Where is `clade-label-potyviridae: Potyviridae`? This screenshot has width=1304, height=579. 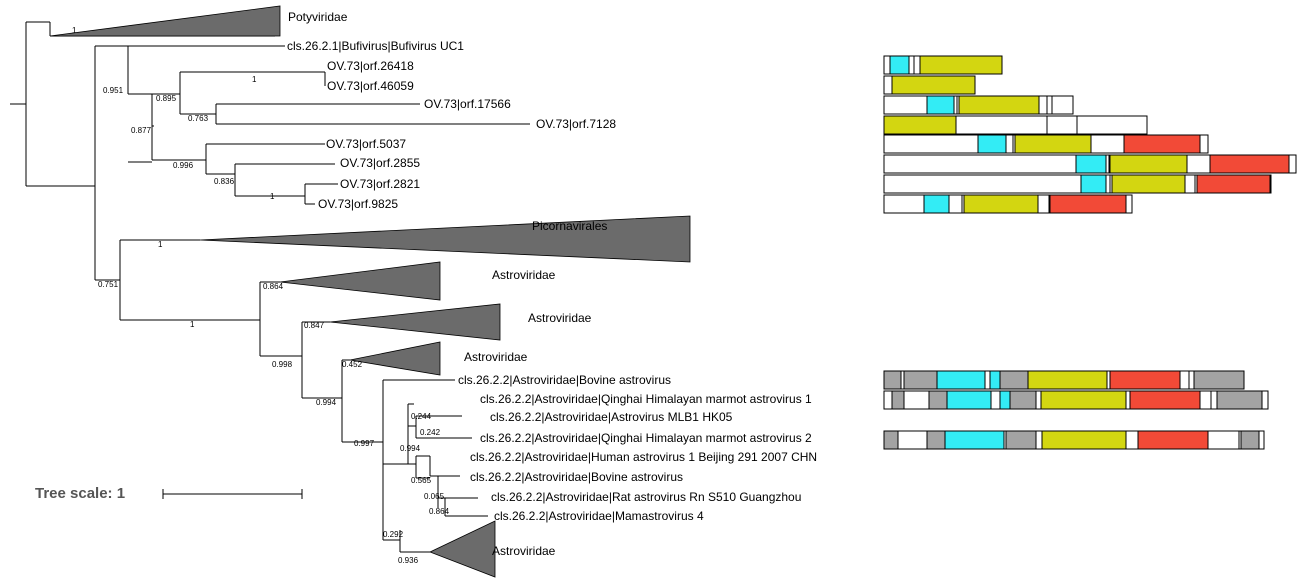 clade-label-potyviridae: Potyviridae is located at coordinates (318, 17).